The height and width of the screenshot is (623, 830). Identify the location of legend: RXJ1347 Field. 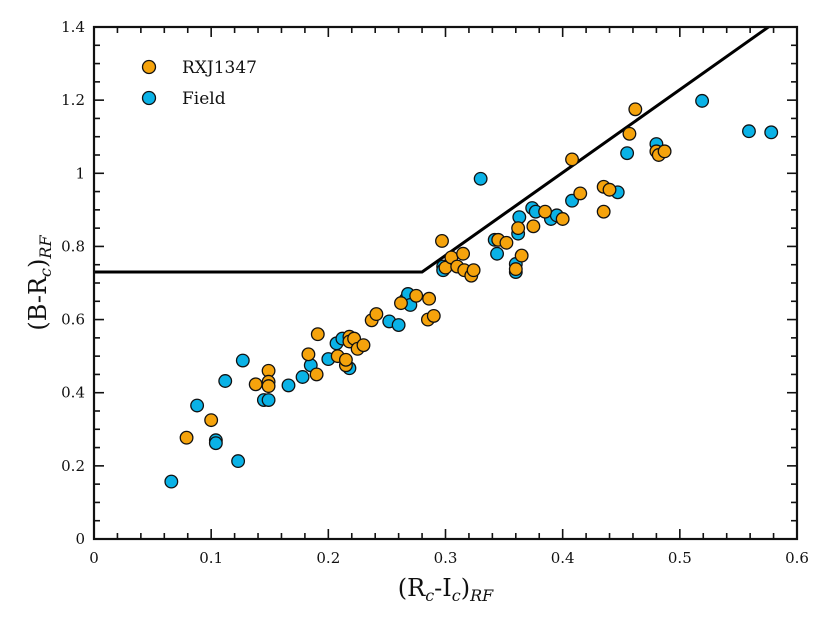
(199, 83).